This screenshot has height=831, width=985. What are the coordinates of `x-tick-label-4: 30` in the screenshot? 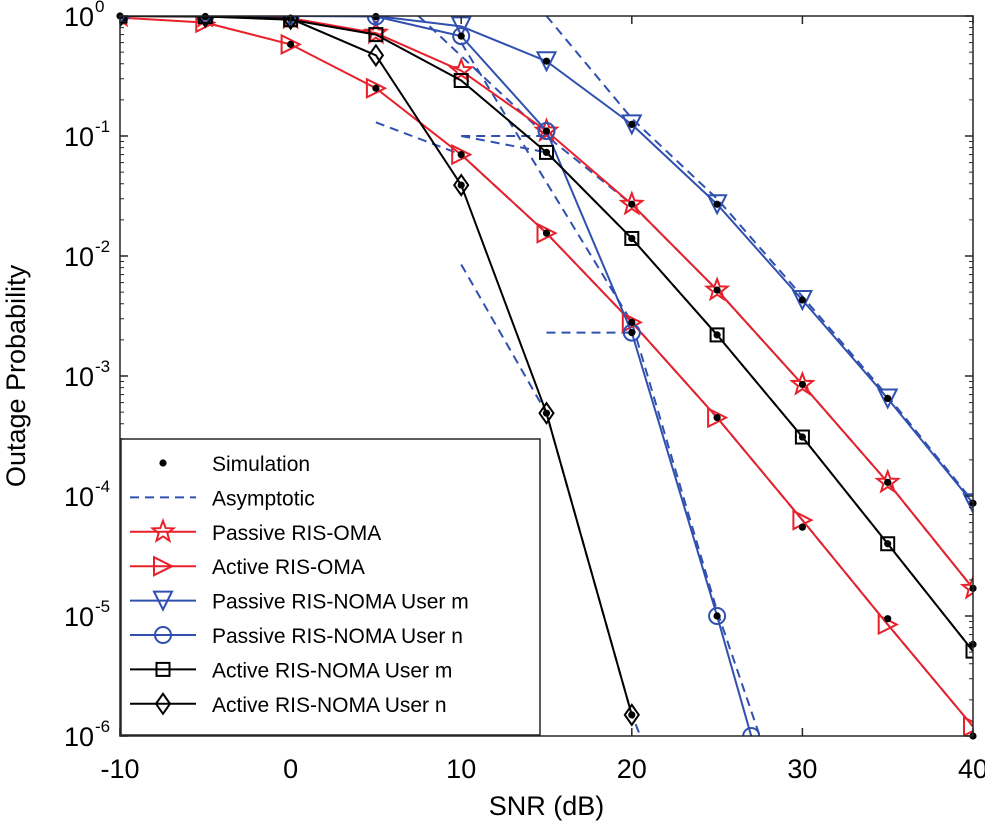 It's located at (802, 769).